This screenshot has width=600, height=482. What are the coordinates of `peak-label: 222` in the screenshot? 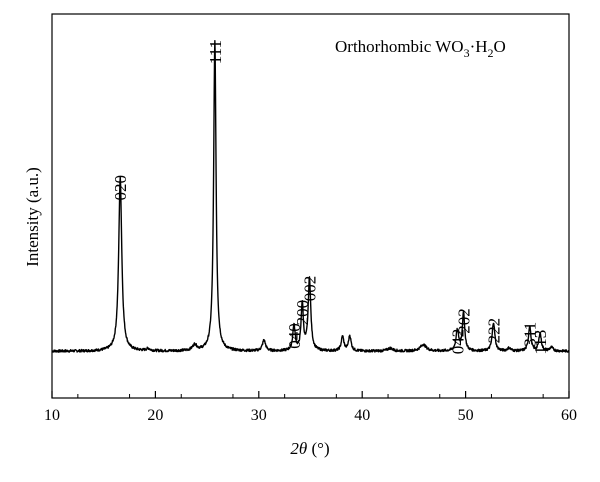 It's located at (494, 331).